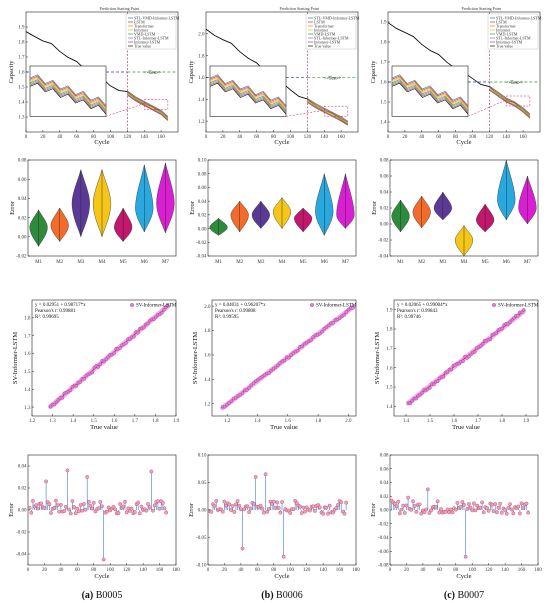 The width and height of the screenshot is (550, 603). I want to click on zoom-inset, so click(248, 91).